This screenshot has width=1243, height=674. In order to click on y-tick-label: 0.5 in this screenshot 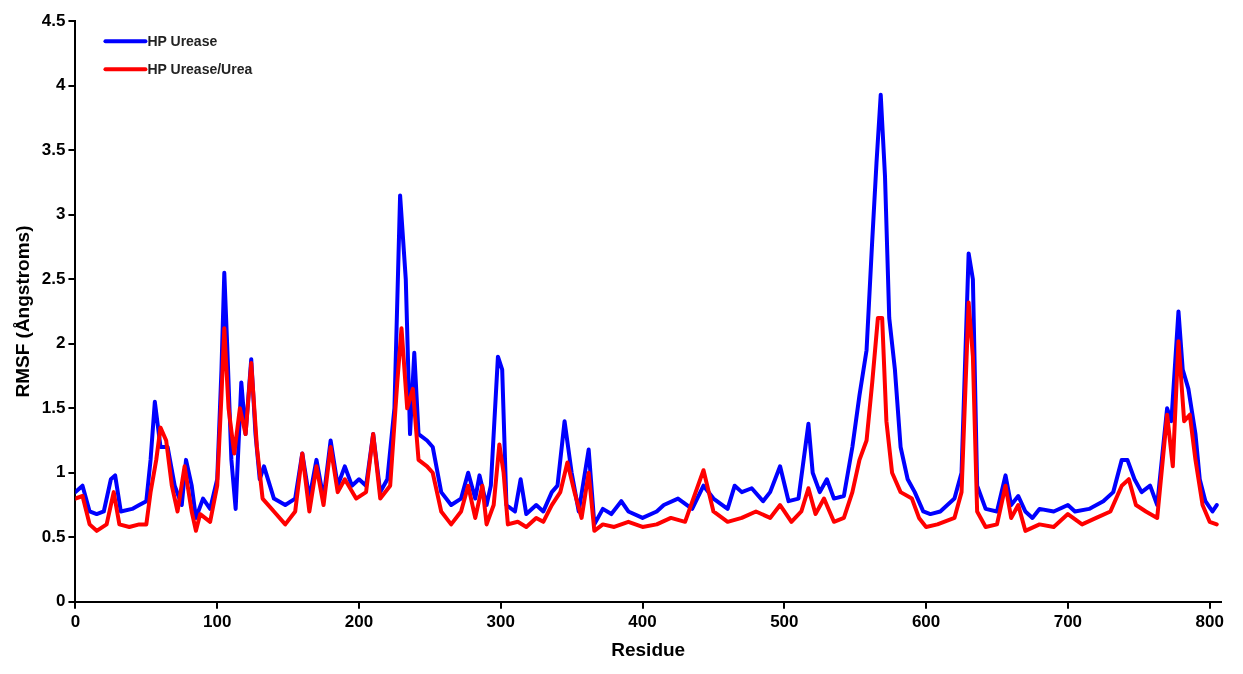, I will do `click(53, 536)`.